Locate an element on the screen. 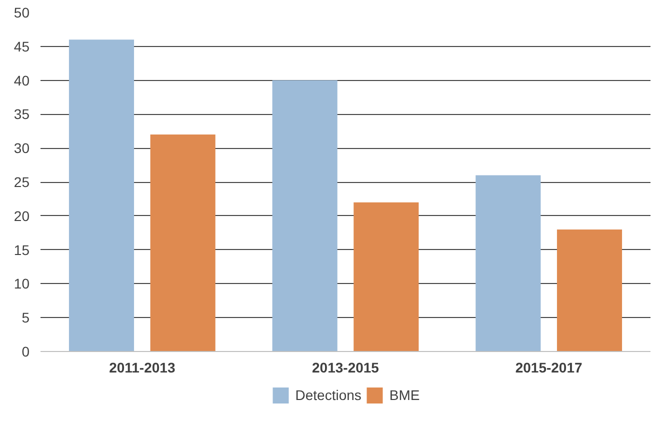 Image resolution: width=659 pixels, height=423 pixels. x-tick-label: 2013-2015 is located at coordinates (346, 368).